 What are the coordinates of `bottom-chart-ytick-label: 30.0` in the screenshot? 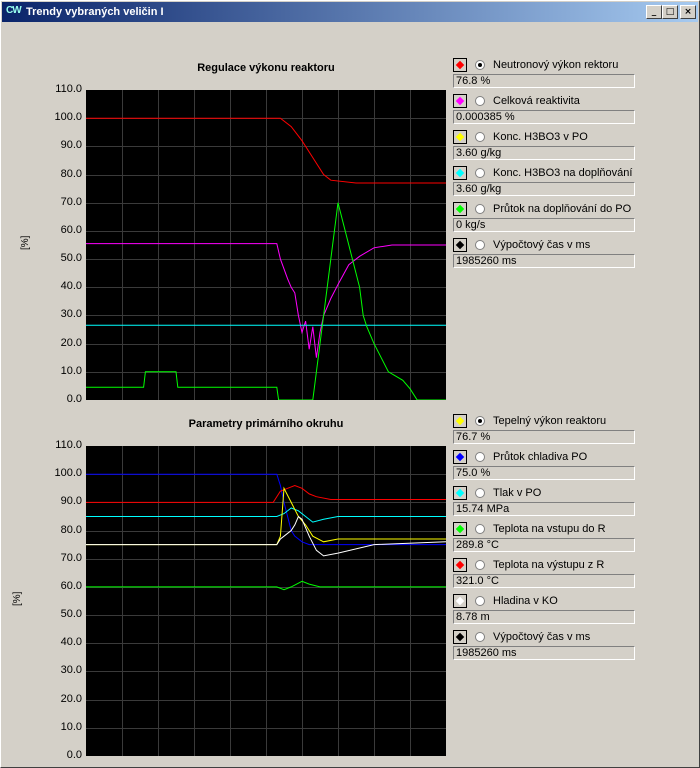 It's located at (71, 670).